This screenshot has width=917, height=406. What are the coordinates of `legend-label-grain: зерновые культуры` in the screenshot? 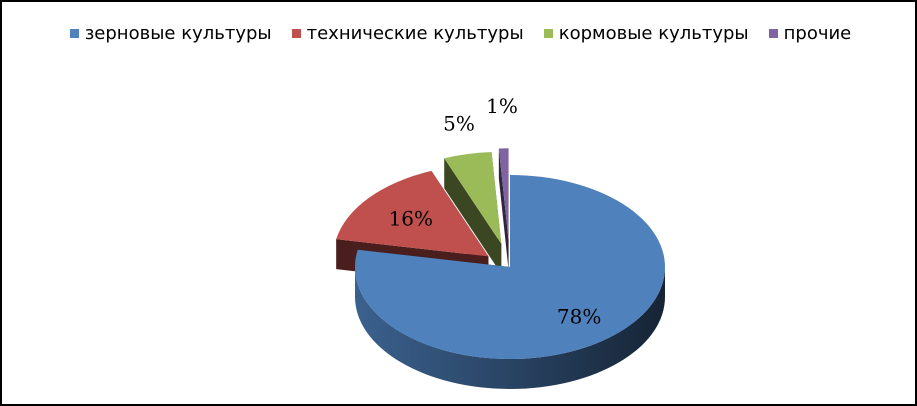 It's located at (178, 33).